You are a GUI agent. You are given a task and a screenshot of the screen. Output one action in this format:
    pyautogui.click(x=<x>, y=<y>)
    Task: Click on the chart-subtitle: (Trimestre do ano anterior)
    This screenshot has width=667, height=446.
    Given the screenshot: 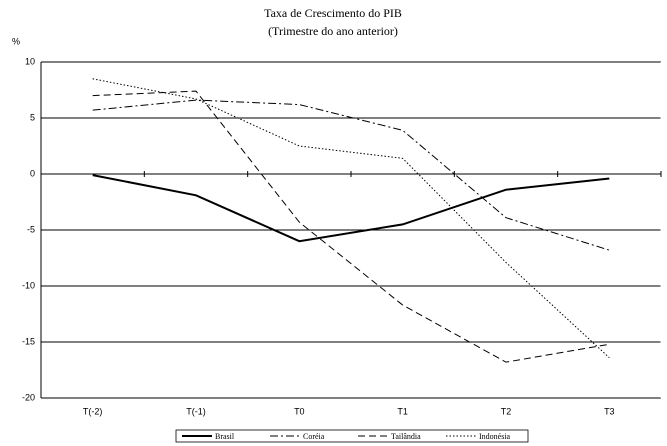 What is the action you would take?
    pyautogui.click(x=333, y=31)
    